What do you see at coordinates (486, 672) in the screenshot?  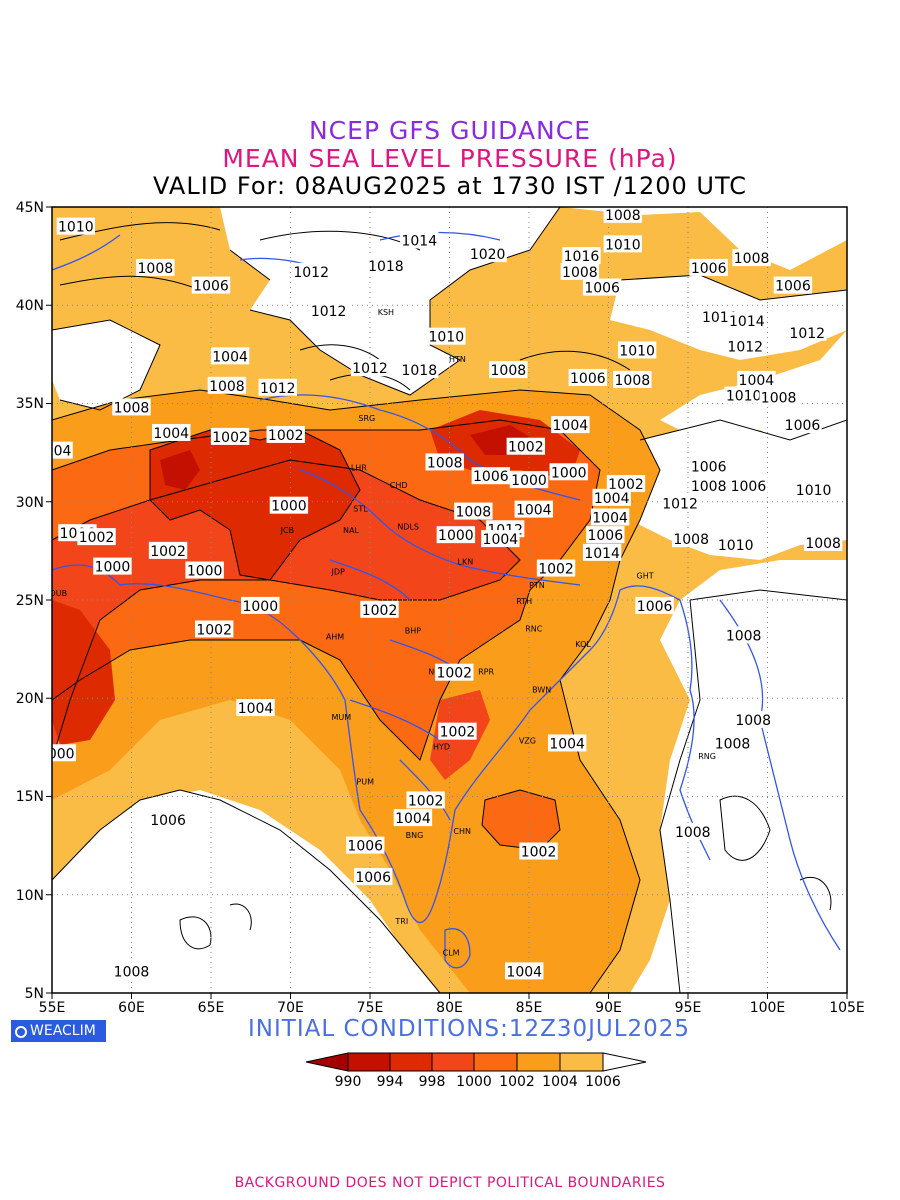 I see `city-label-rpr: RPR` at bounding box center [486, 672].